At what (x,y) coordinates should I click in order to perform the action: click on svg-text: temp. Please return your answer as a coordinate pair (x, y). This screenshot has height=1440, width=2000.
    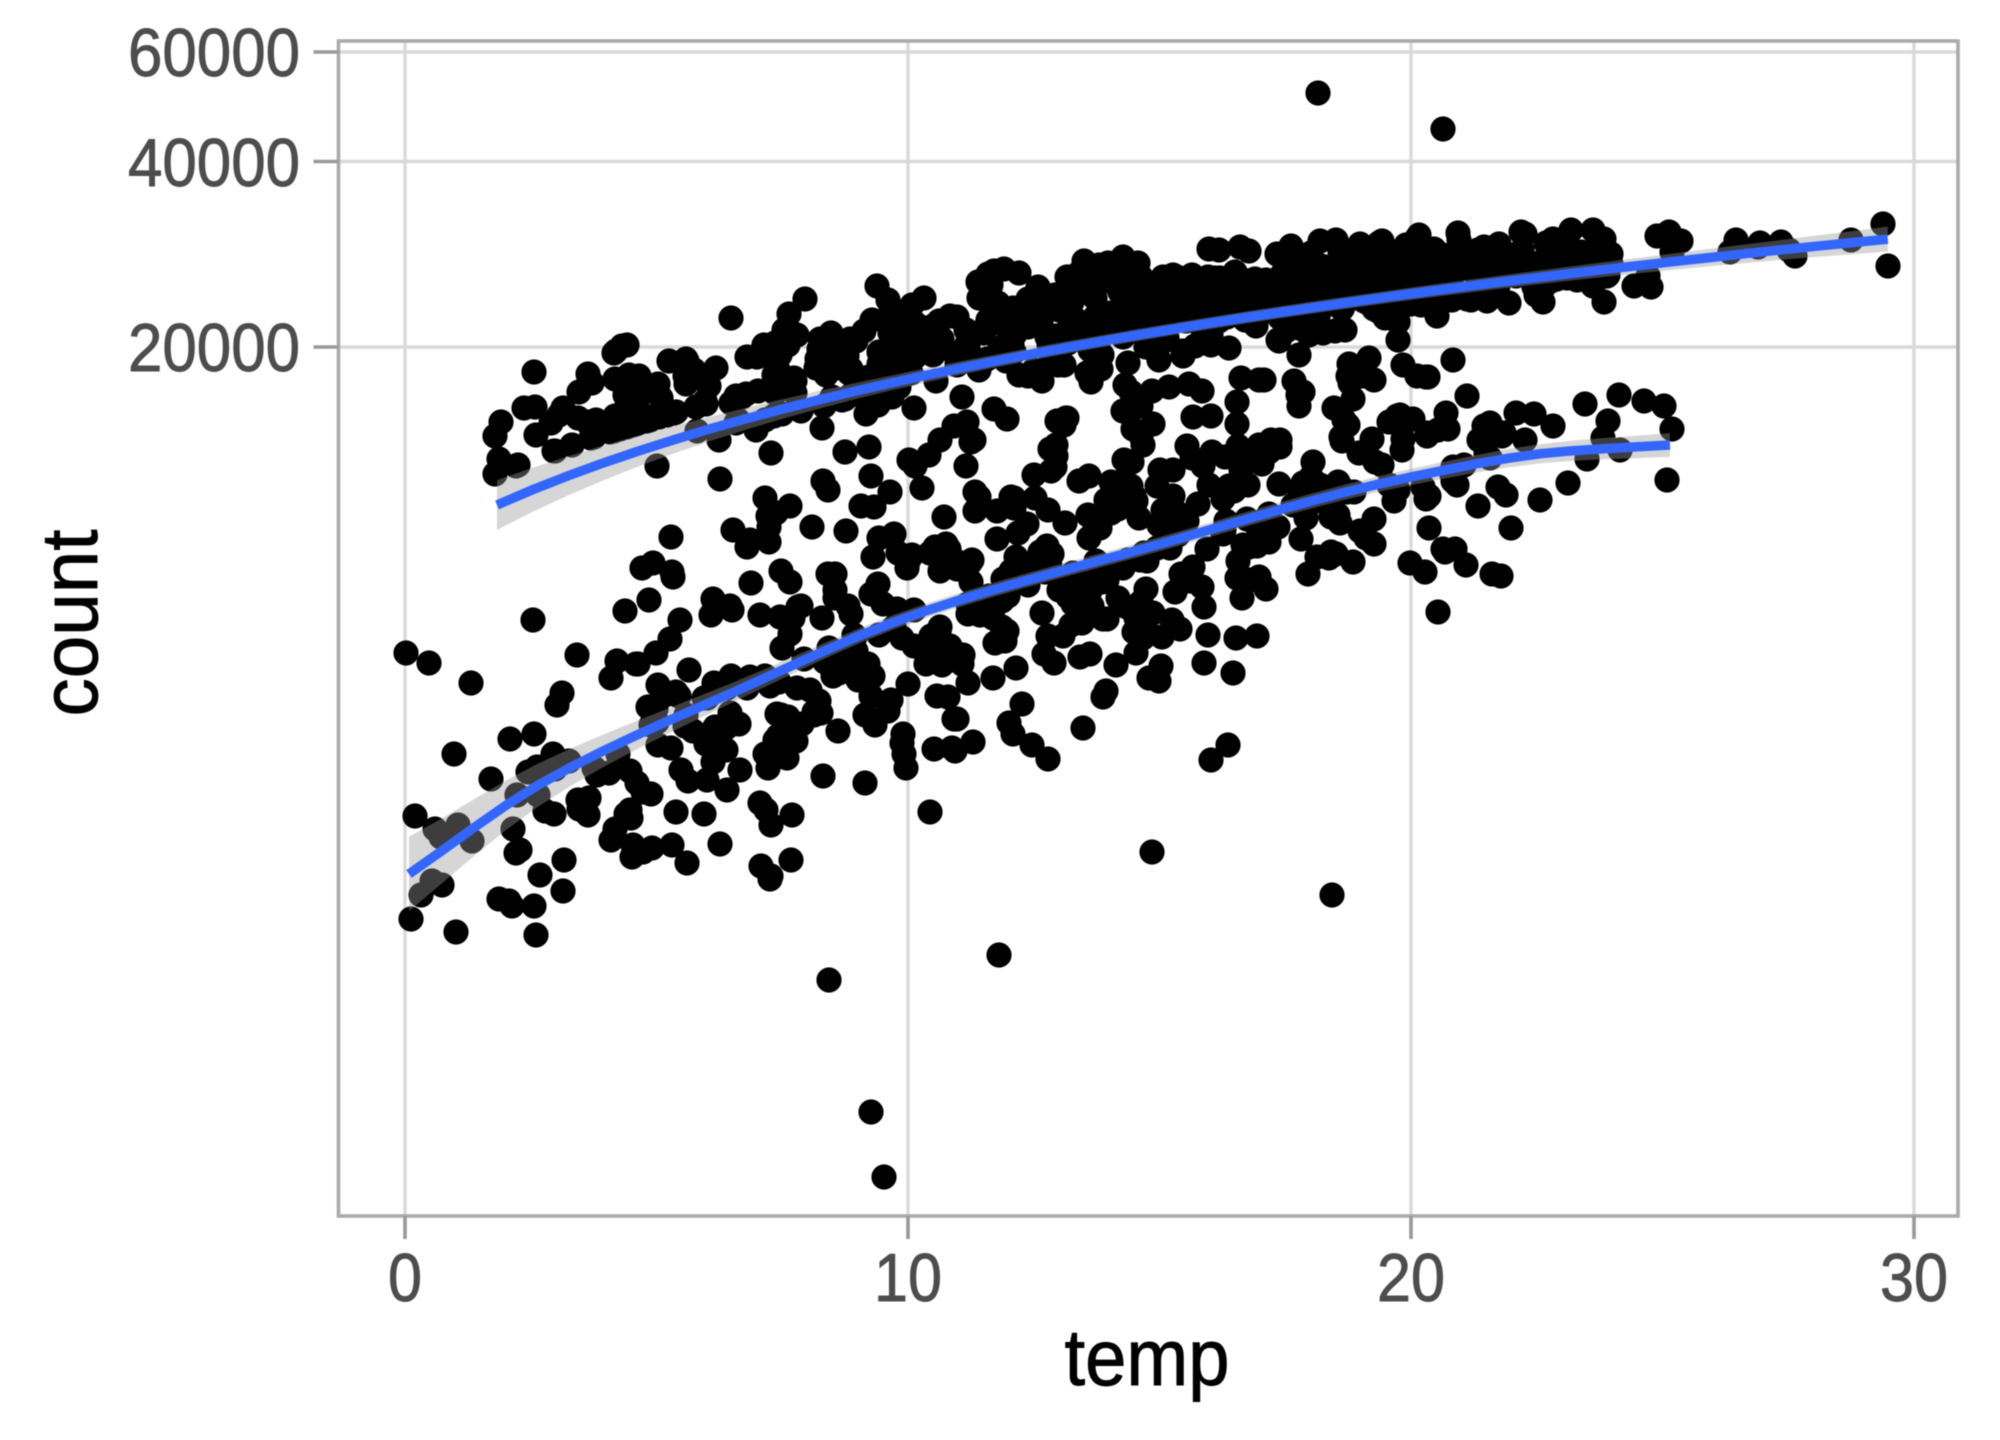
    Looking at the image, I should click on (1147, 1357).